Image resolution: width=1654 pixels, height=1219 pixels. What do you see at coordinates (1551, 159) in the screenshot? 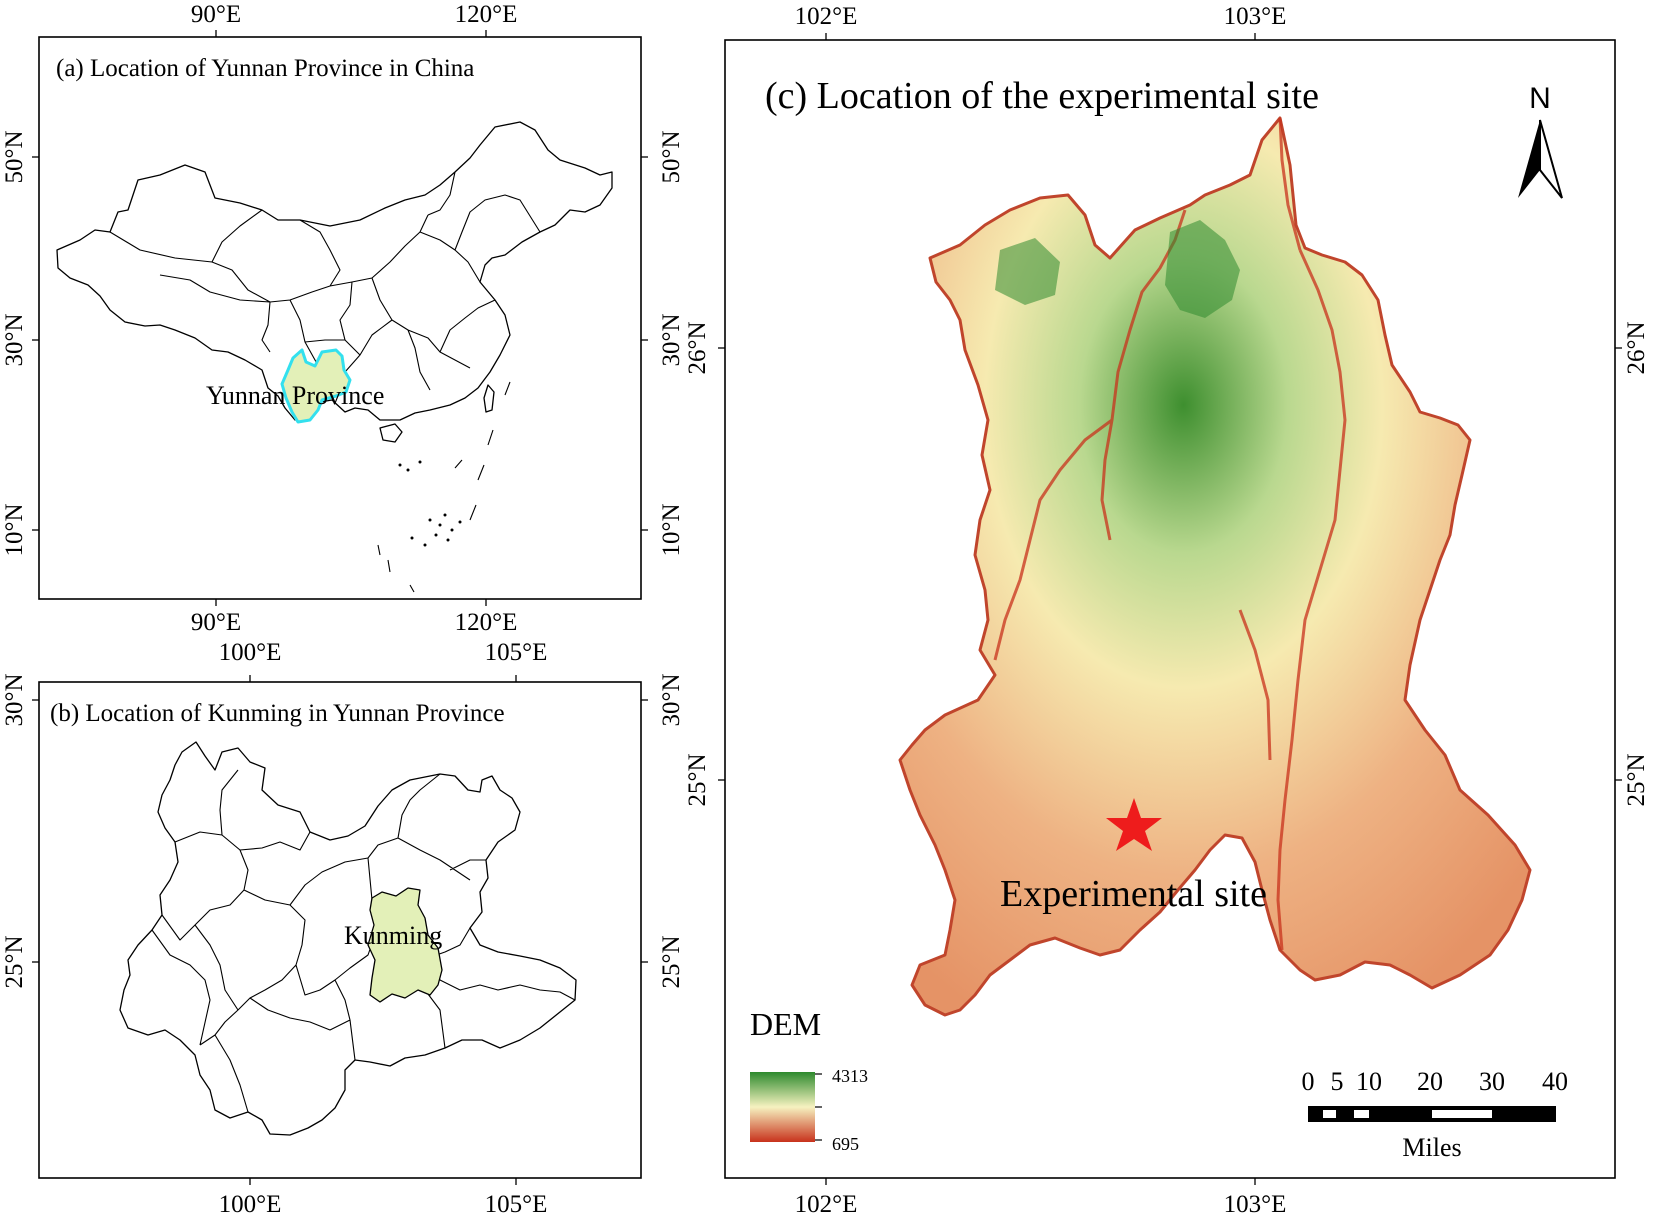
I see `north-arrow-right-half` at bounding box center [1551, 159].